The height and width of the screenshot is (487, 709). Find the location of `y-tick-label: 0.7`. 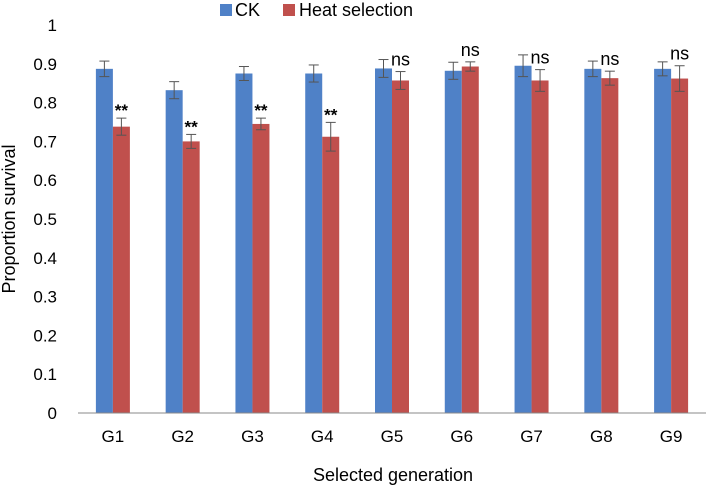

y-tick-label: 0.7 is located at coordinates (45, 141).